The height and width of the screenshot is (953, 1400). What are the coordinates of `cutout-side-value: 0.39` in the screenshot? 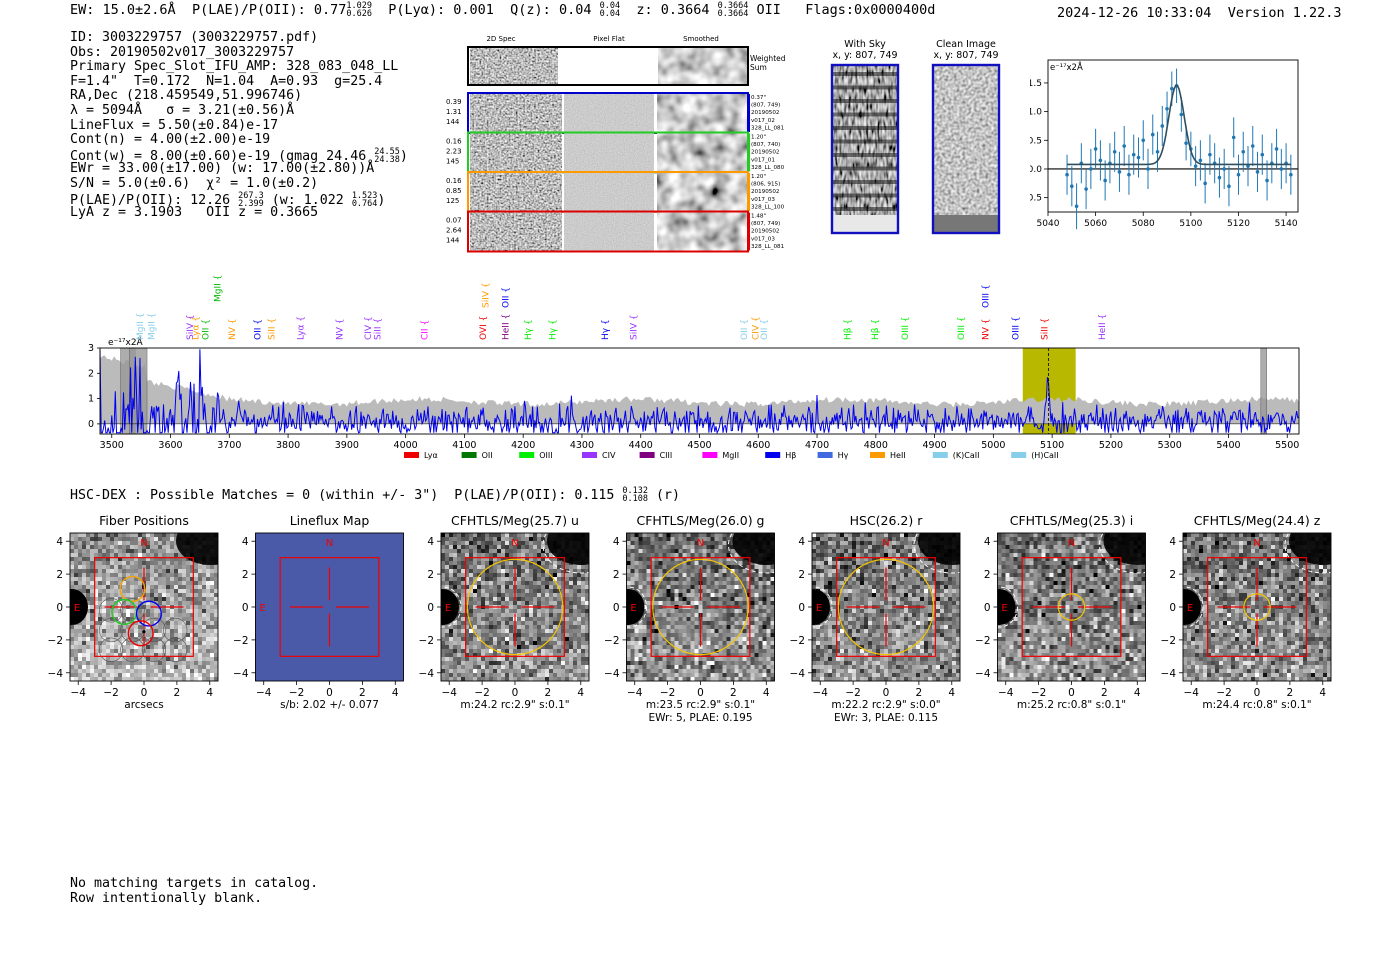 It's located at (454, 102).